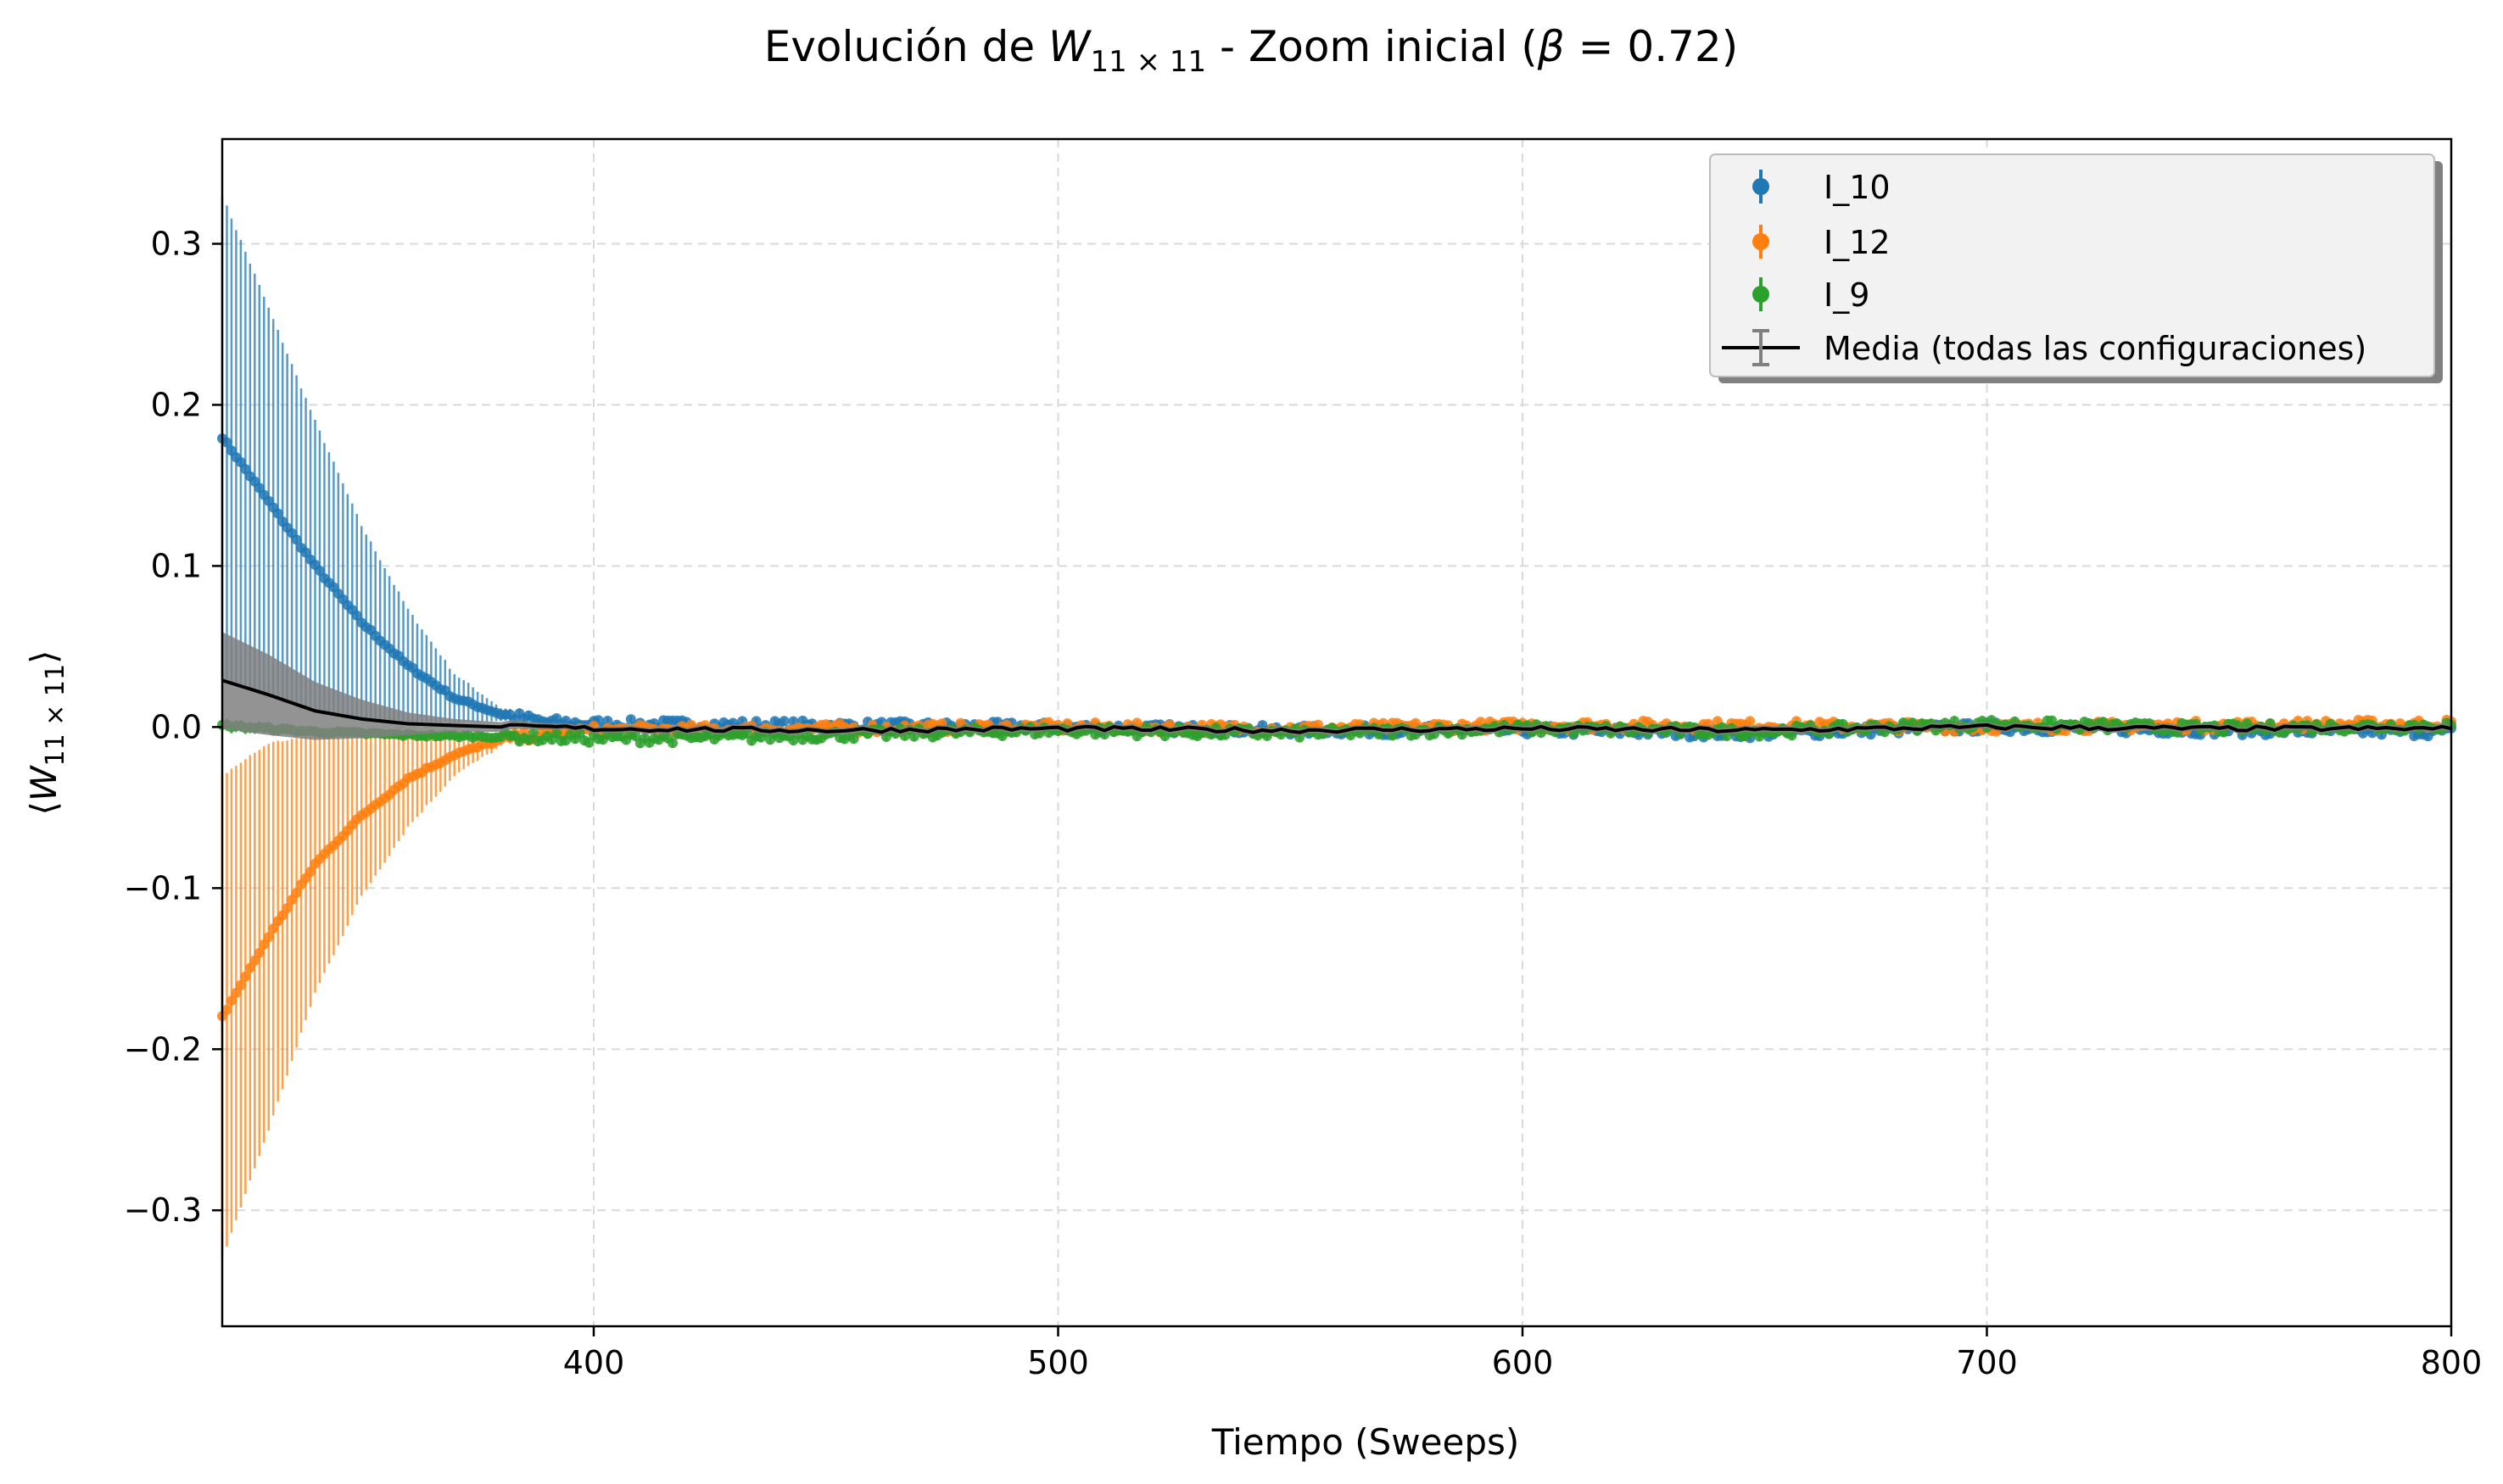 The image size is (2503, 1484). What do you see at coordinates (46, 733) in the screenshot?
I see `y-axis-label: ⟨W11 × 11⟩` at bounding box center [46, 733].